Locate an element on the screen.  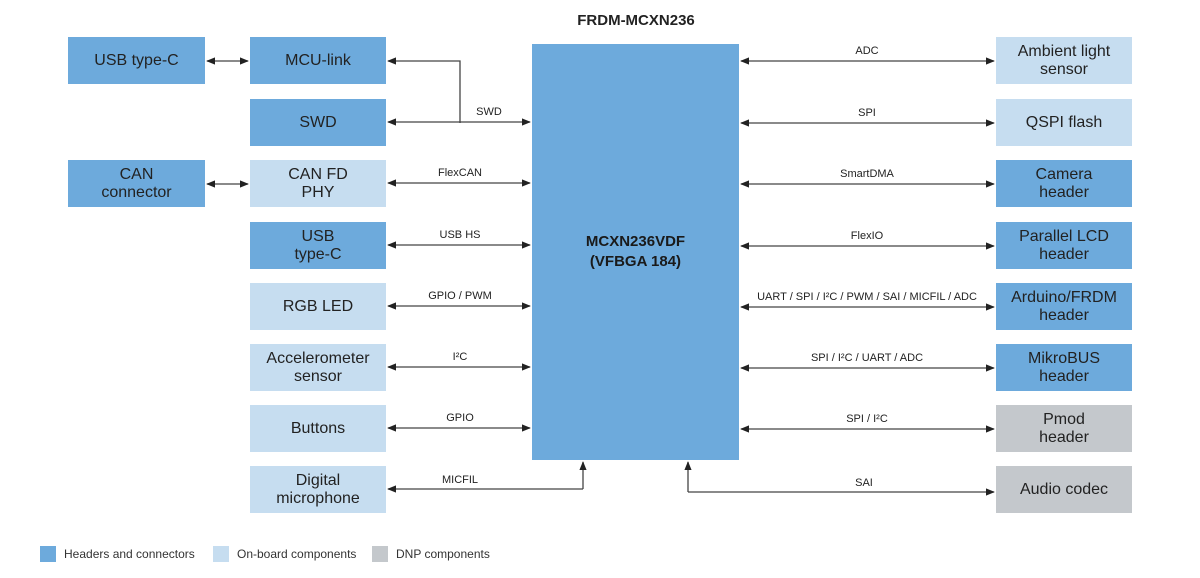
legend-headers: Headers and connectors is located at coordinates (117, 554).